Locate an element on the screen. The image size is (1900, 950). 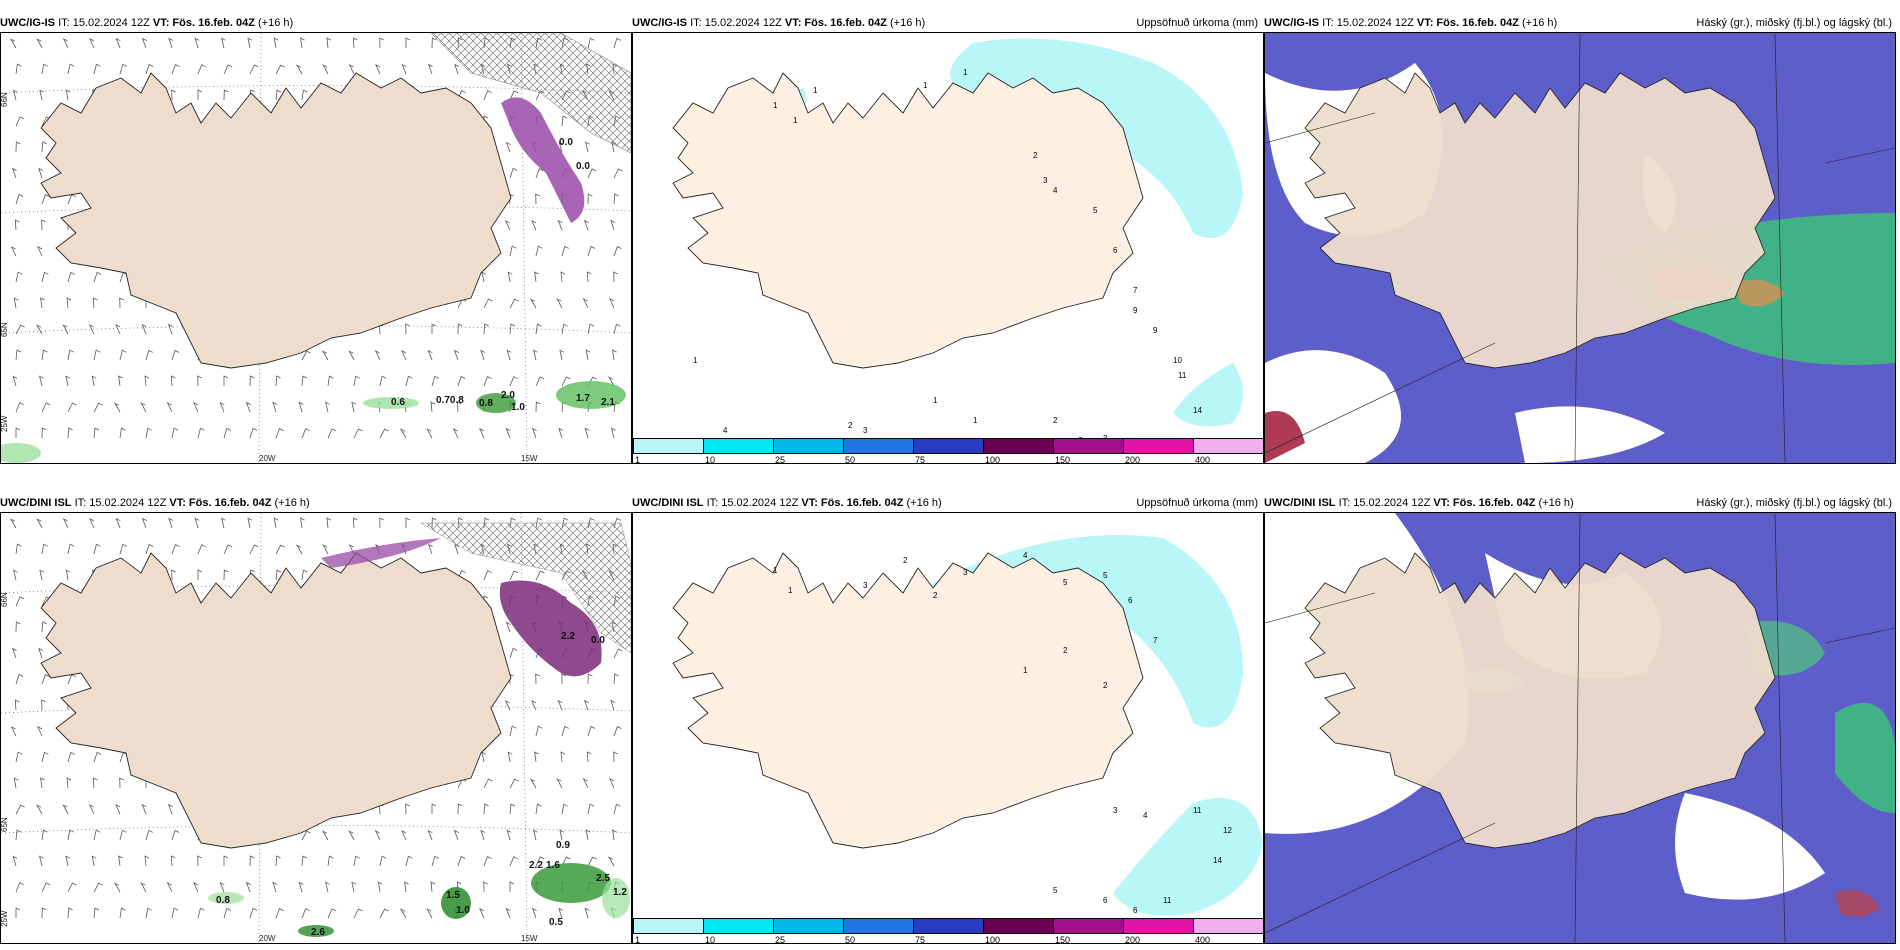
value-label: 2.6 is located at coordinates (318, 932).